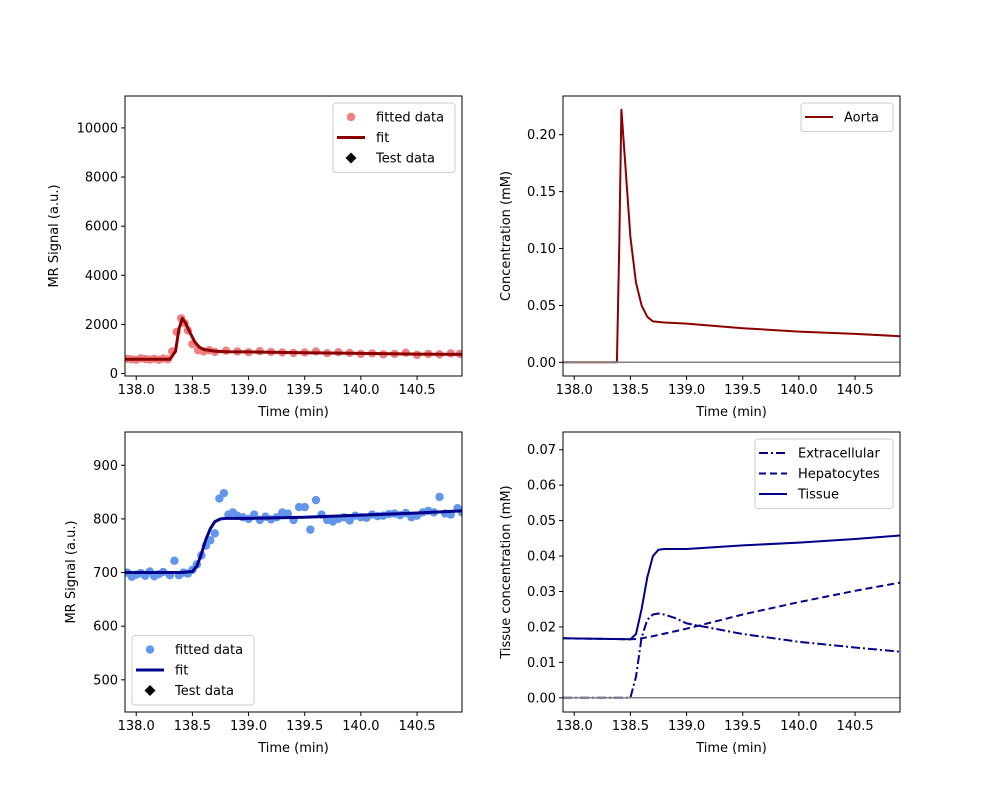 The image size is (1000, 800). Describe the element at coordinates (105, 680) in the screenshot. I see `y-tick-label: 500` at that location.